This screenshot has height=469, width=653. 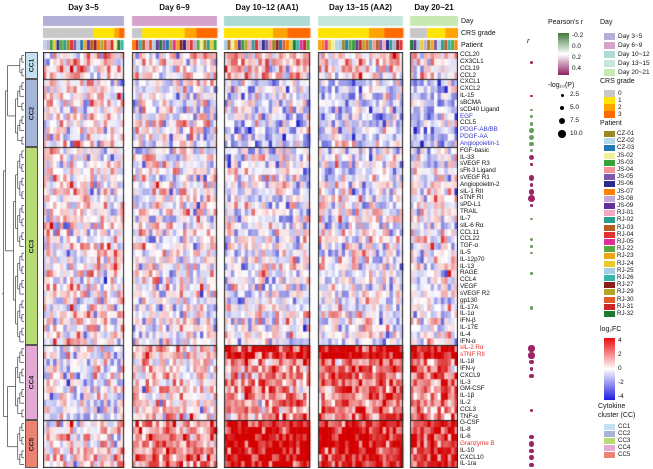 I want to click on row-label: sFlt-3 Ligand, so click(x=478, y=171).